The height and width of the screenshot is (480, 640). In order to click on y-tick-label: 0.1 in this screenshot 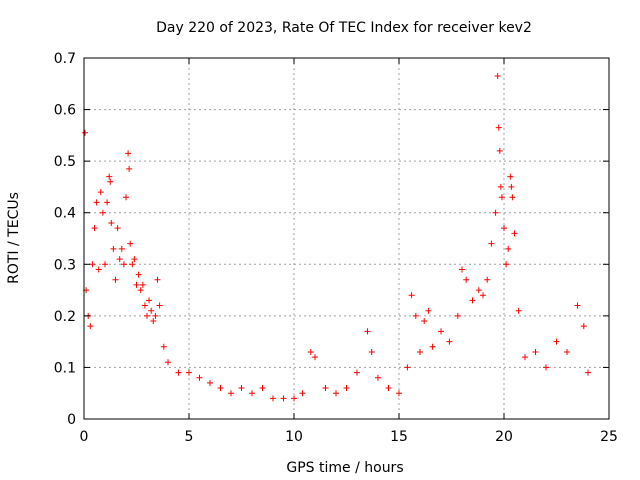, I will do `click(65, 368)`.